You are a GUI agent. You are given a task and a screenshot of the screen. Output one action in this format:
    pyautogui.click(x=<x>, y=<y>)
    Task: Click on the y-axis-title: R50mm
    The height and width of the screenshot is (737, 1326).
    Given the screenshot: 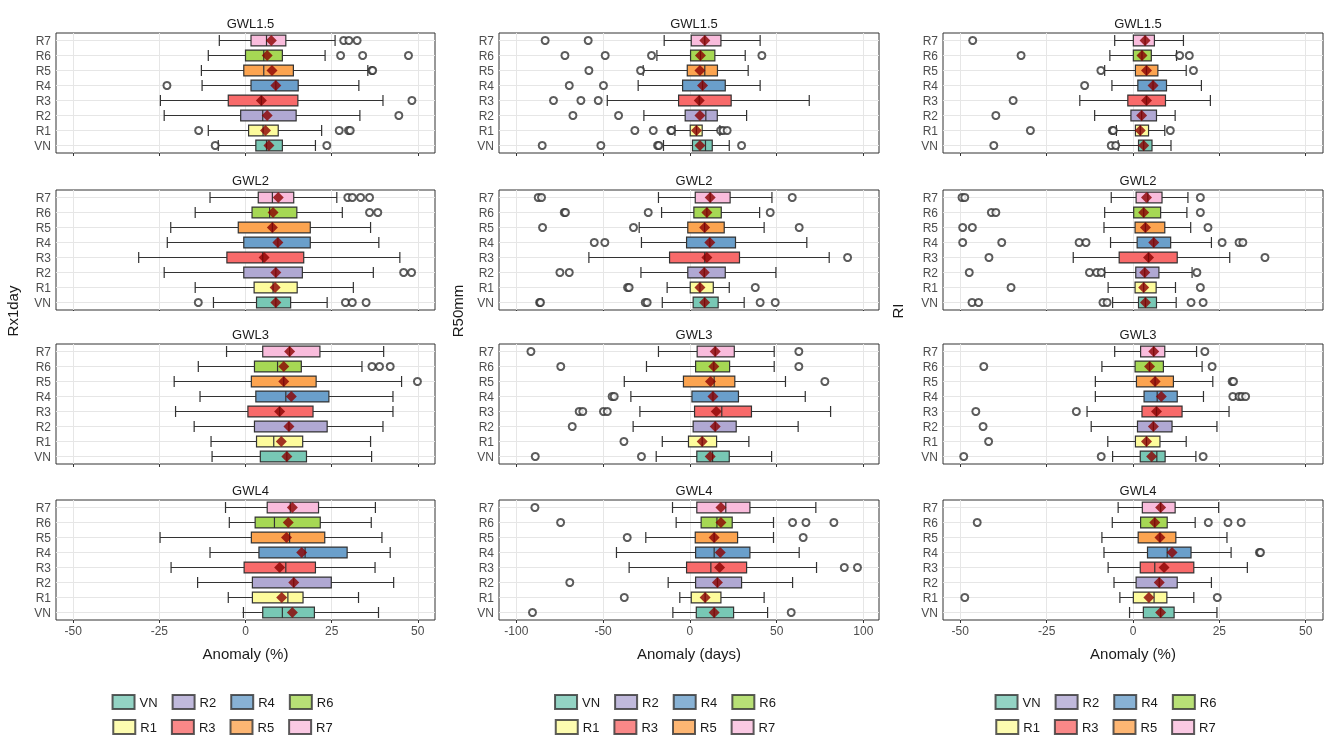 What is the action you would take?
    pyautogui.click(x=457, y=311)
    